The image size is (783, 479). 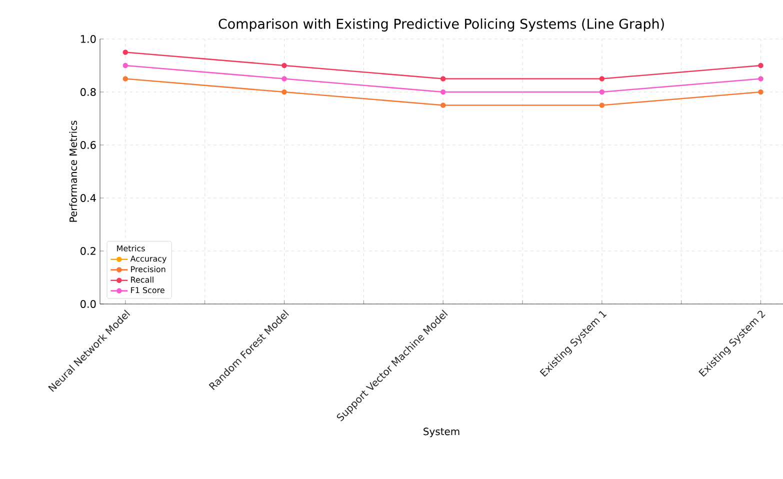 I want to click on y-tick-label: 0.6, so click(x=88, y=145).